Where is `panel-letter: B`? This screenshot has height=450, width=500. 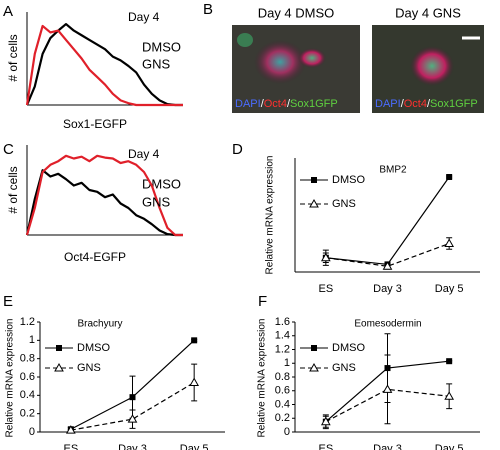 panel-letter: B is located at coordinates (208, 9).